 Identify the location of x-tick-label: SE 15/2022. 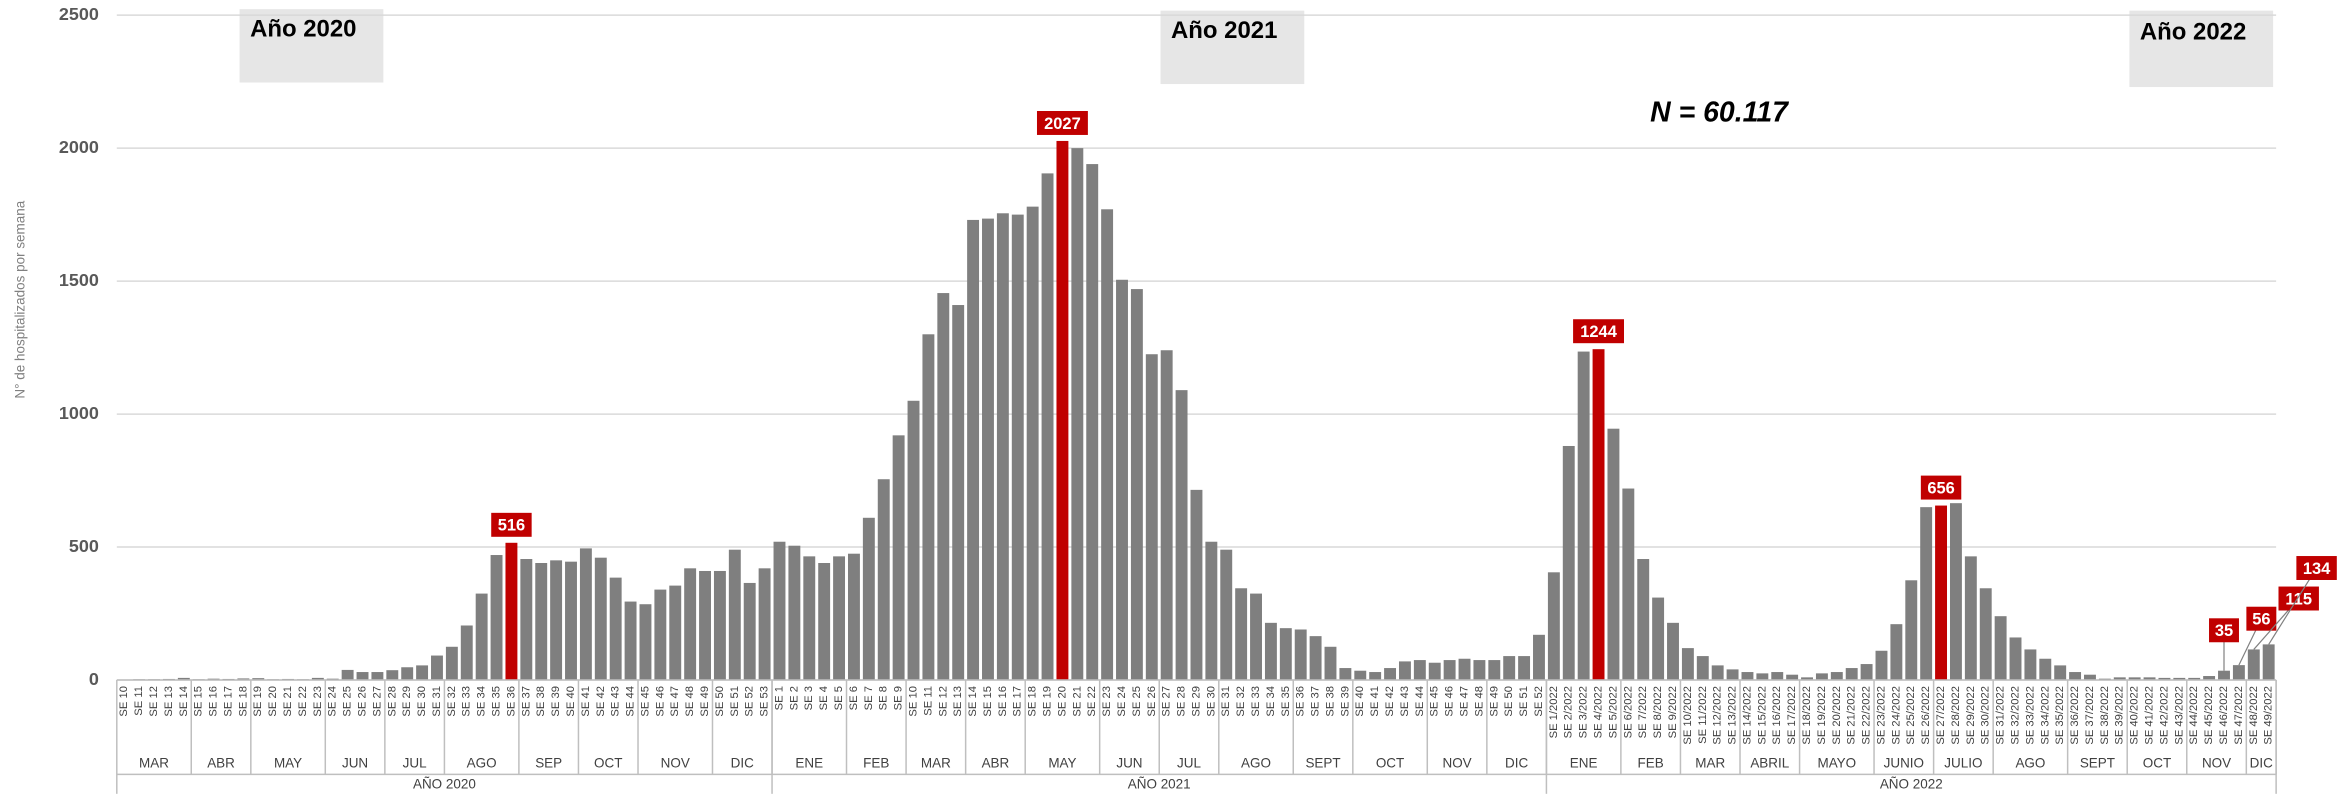
(1762, 715).